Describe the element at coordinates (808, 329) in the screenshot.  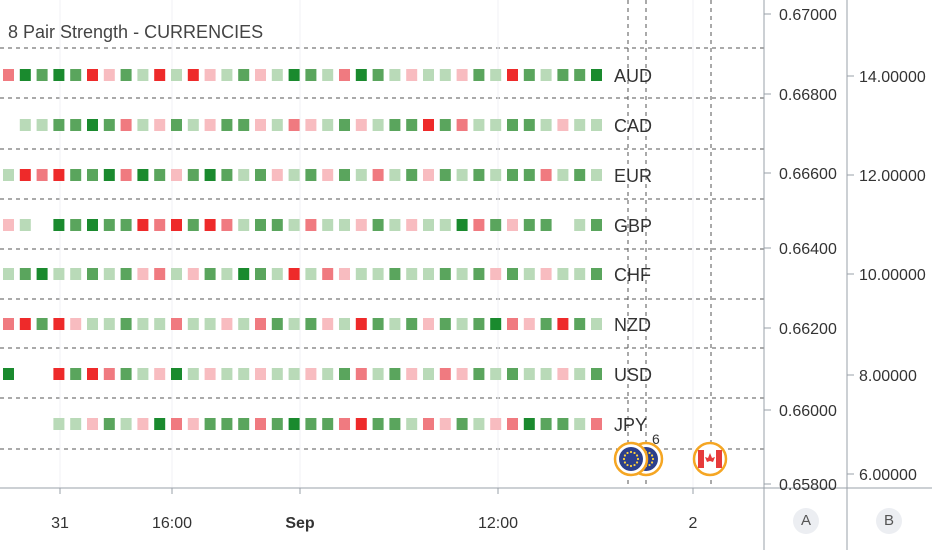
I see `price-a-tick-label: 0.66200` at that location.